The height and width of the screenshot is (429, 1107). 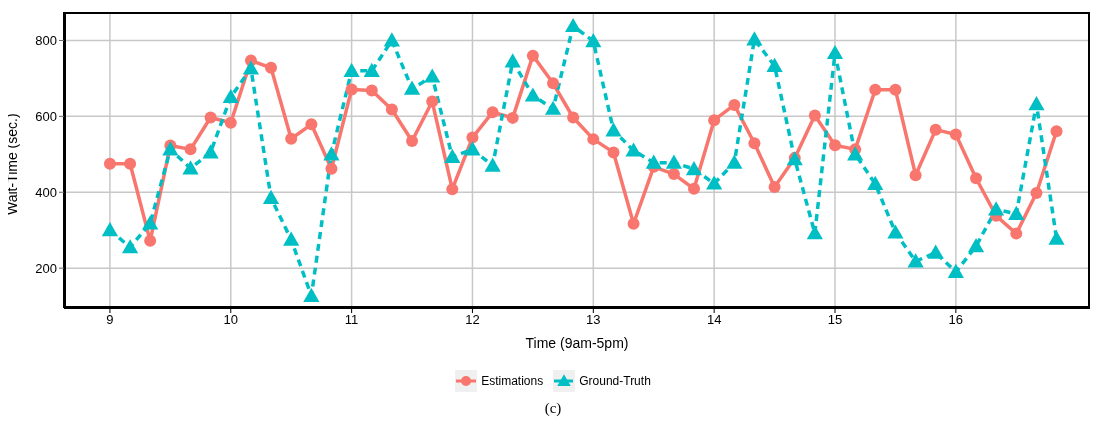 I want to click on x-tick-label: 9, so click(x=110, y=320).